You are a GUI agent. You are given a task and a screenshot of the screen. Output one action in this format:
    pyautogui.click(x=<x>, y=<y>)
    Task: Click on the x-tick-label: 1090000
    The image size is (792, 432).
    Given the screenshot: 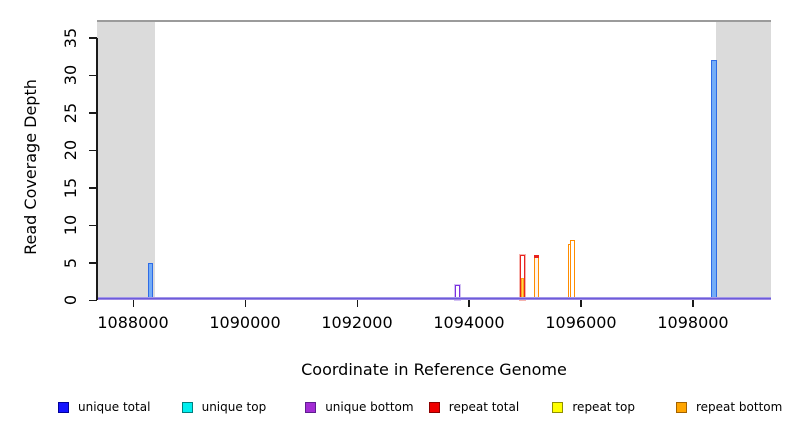 What is the action you would take?
    pyautogui.click(x=245, y=322)
    